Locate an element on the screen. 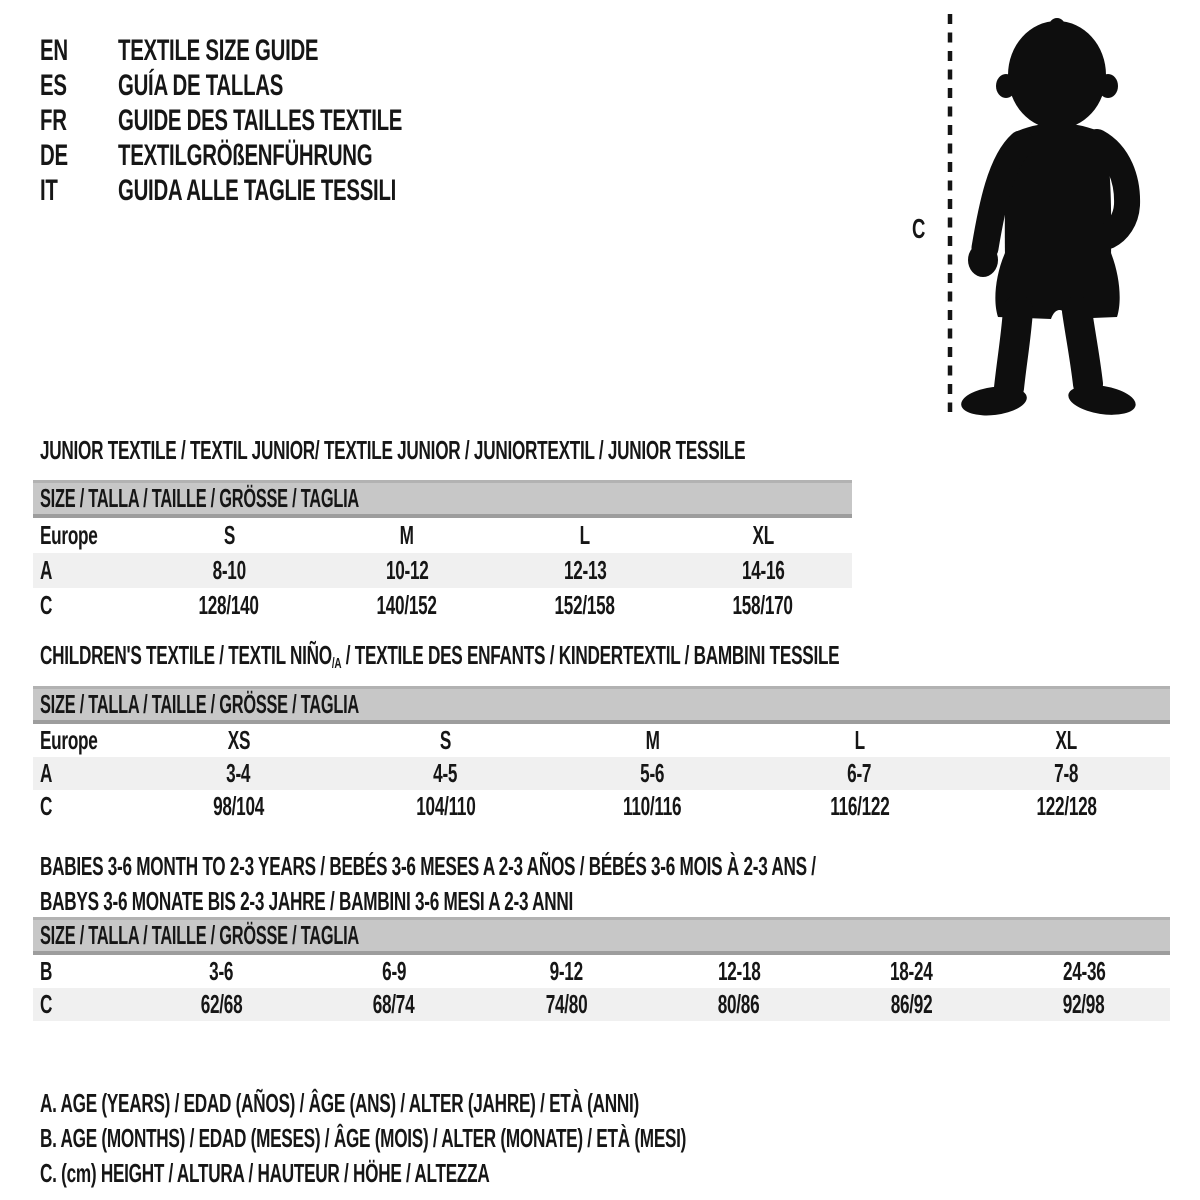 Image resolution: width=1200 pixels, height=1200 pixels. height-range-value: 158/170 is located at coordinates (763, 605).